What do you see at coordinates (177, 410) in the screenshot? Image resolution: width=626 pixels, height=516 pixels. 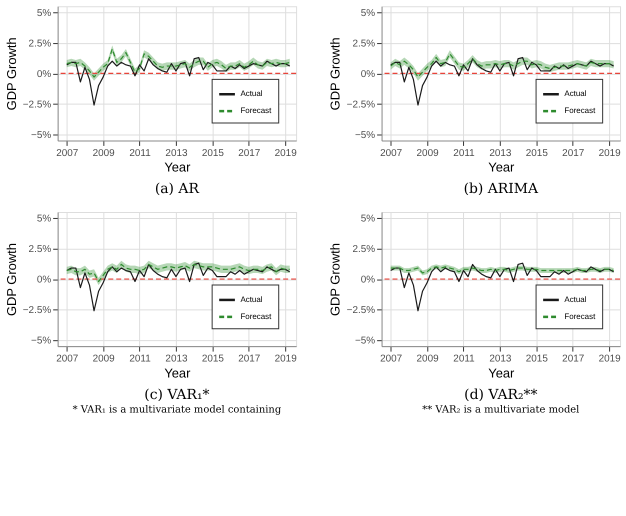 I see `text: * VAR₁ is a multivariate model containing` at bounding box center [177, 410].